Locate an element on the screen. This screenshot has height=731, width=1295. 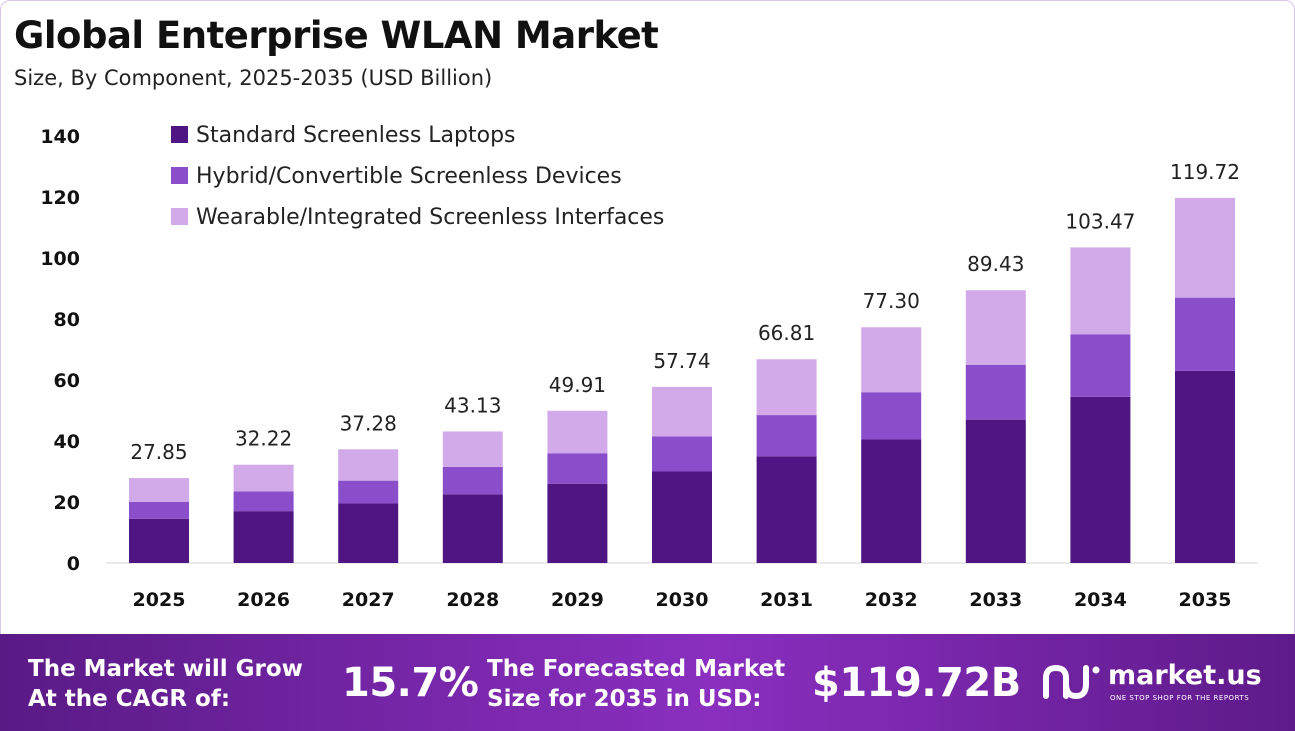
y-tick-label: 40 is located at coordinates (67, 442).